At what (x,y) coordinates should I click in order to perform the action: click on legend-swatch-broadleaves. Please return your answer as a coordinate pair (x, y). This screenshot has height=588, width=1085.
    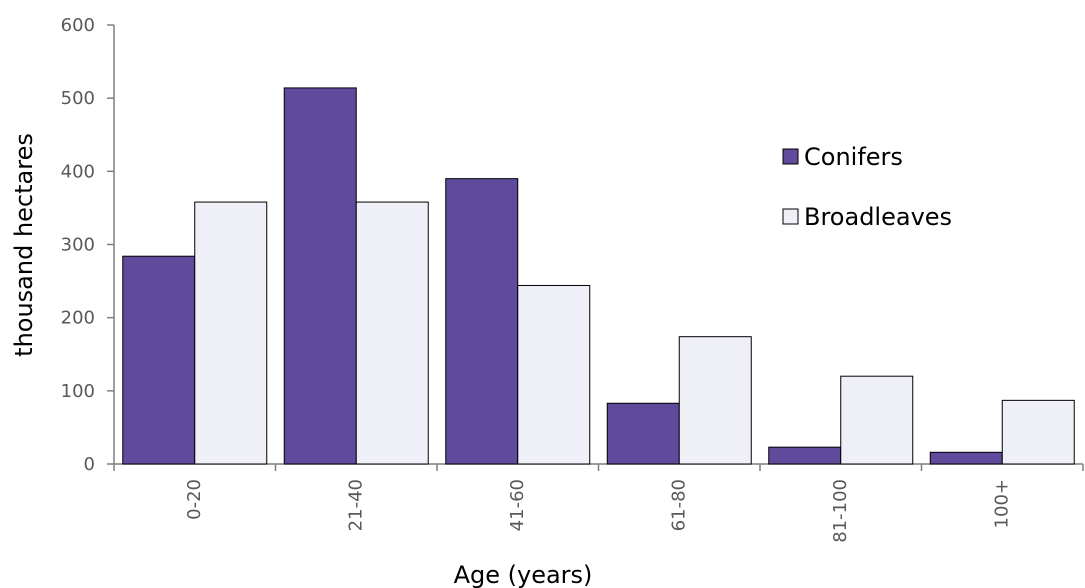
    Looking at the image, I should click on (790, 216).